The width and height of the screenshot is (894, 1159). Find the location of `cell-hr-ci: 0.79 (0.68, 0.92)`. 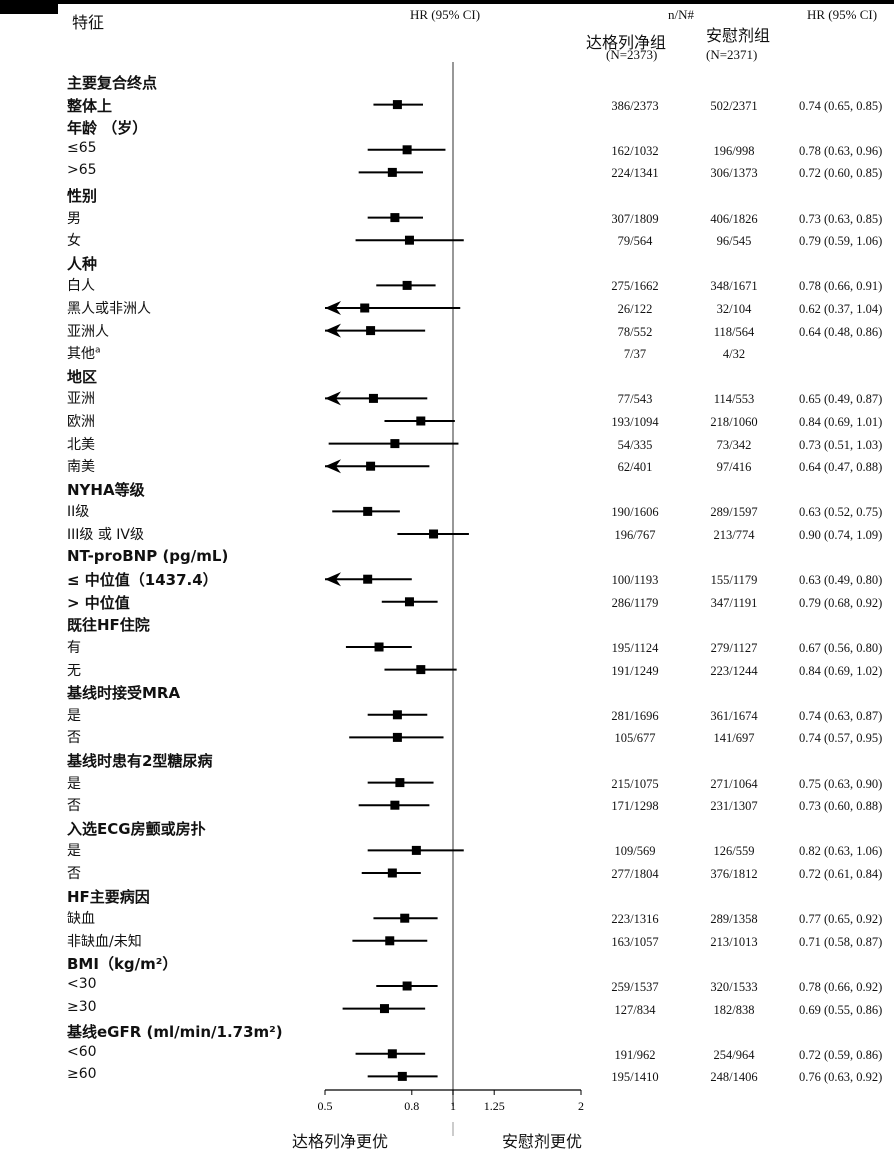

cell-hr-ci: 0.79 (0.68, 0.92) is located at coordinates (841, 602).